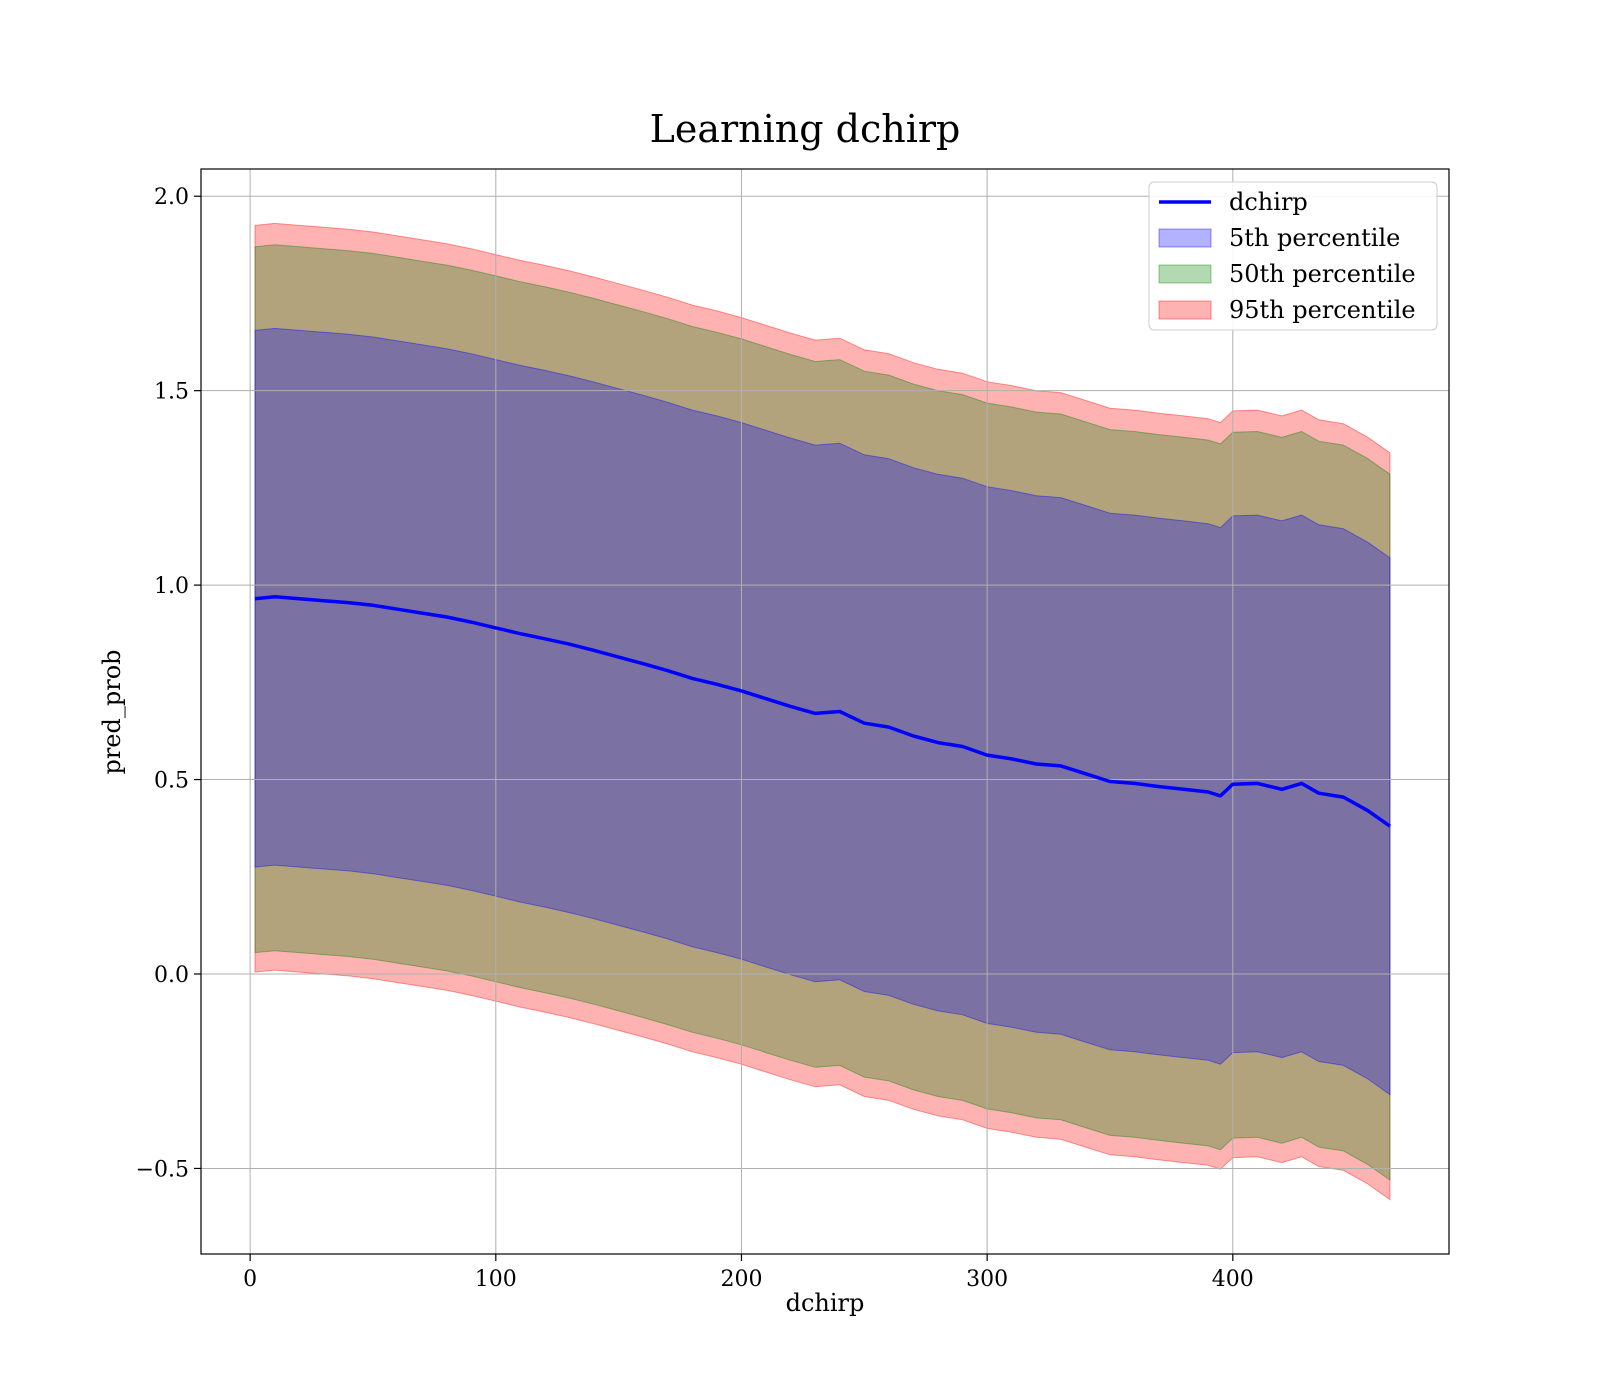 This screenshot has width=1600, height=1400. What do you see at coordinates (171, 392) in the screenshot?
I see `y-tick-label: 1.5` at bounding box center [171, 392].